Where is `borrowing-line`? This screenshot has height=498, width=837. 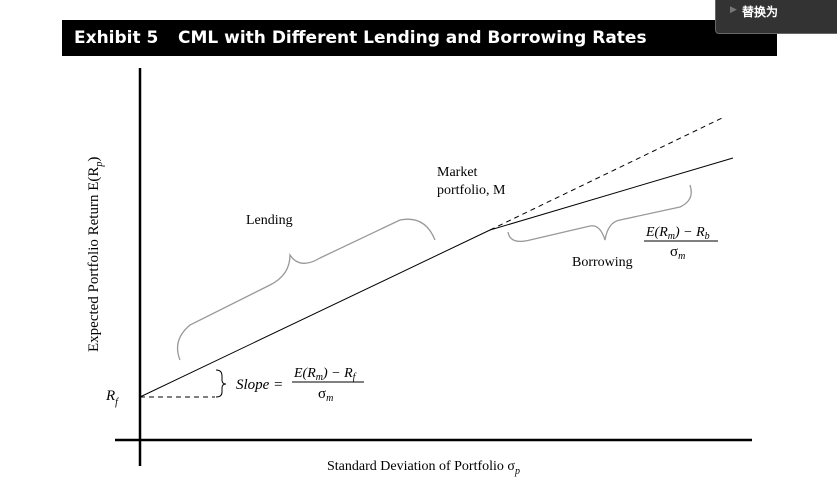
borrowing-line is located at coordinates (611, 194).